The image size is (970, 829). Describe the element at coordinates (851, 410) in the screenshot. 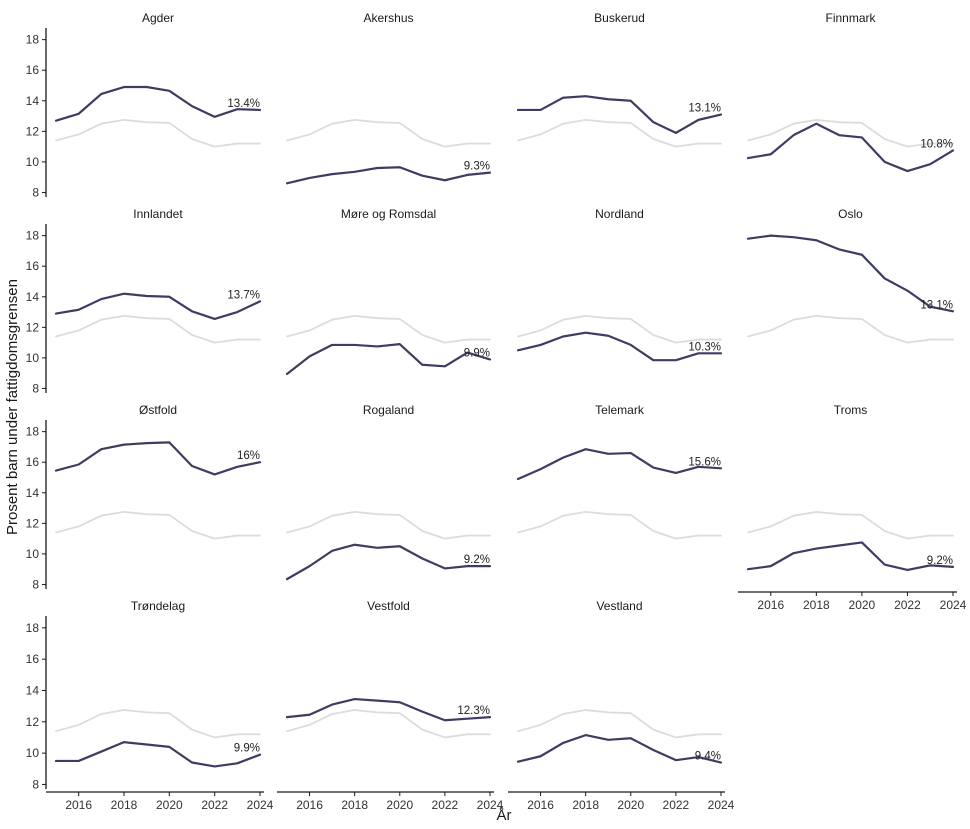

I see `panel-title: Troms` at that location.